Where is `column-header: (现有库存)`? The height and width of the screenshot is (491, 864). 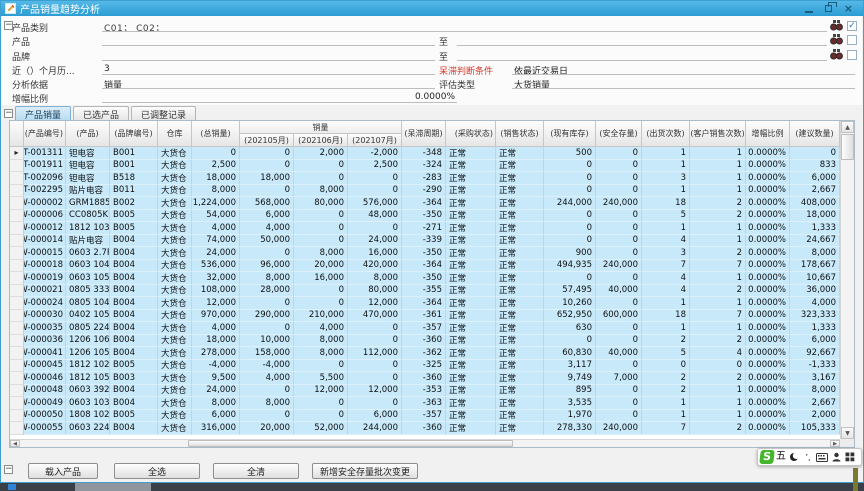
column-header: (现有库存) is located at coordinates (570, 134).